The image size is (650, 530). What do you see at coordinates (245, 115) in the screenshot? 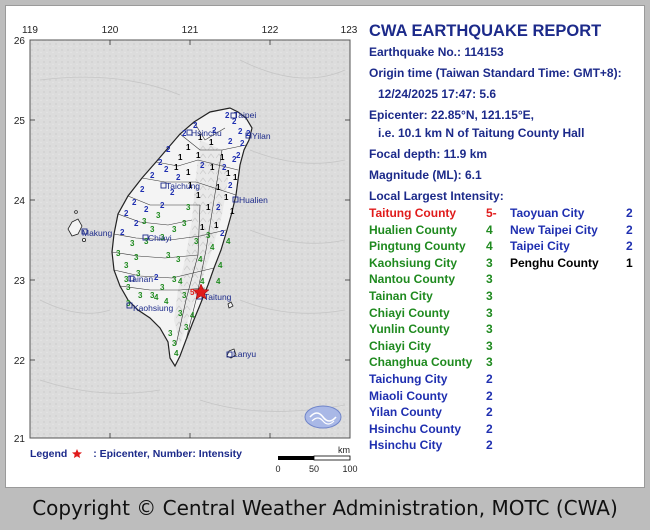
I see `city-label-taipei: Taipei` at bounding box center [245, 115].